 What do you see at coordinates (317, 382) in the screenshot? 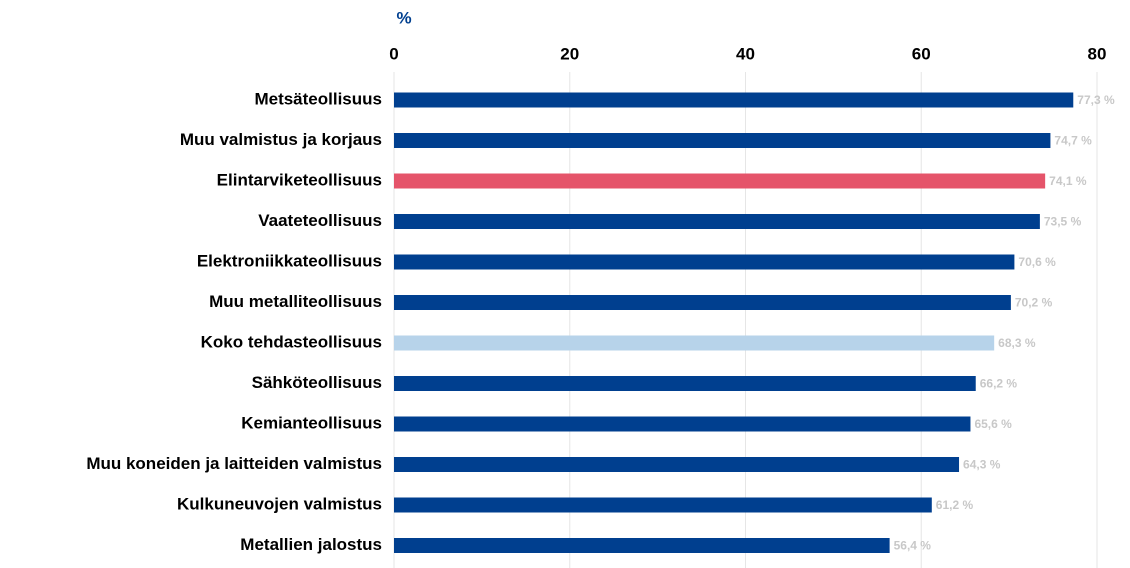
I see `category-label: Sähköteollisuus` at bounding box center [317, 382].